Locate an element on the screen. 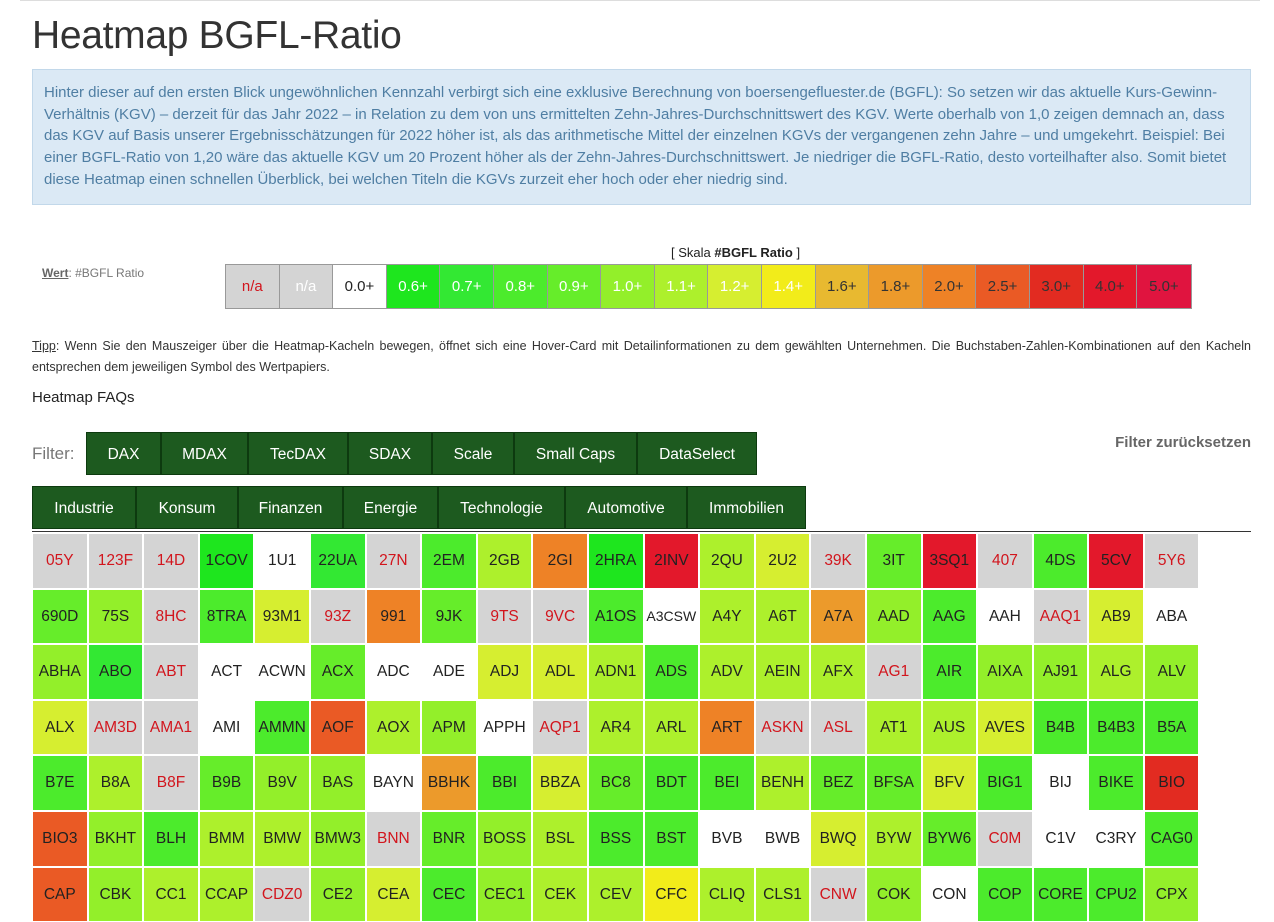 The height and width of the screenshot is (922, 1274). heatmap-tile: AOF is located at coordinates (337, 727).